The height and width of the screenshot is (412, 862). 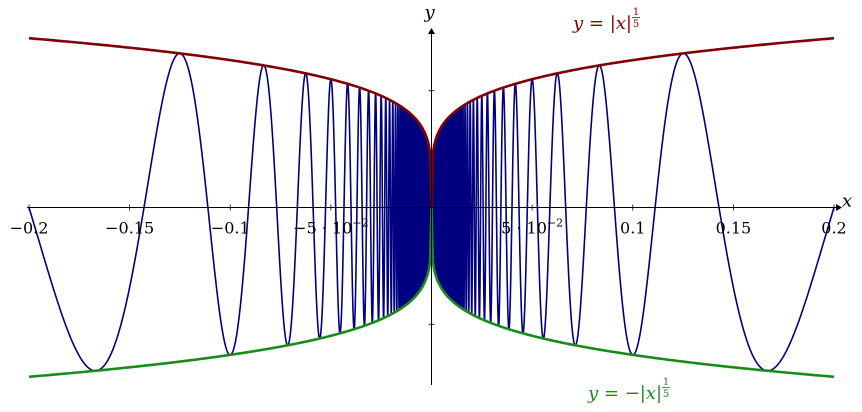 What do you see at coordinates (230, 228) in the screenshot?
I see `x-tick-label: −0.1` at bounding box center [230, 228].